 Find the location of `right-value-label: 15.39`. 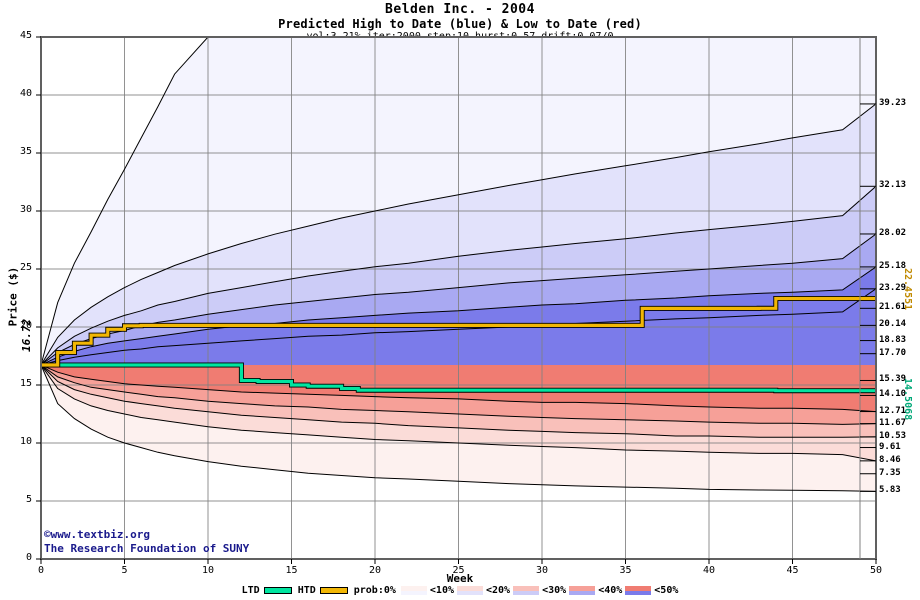

right-value-label: 15.39 is located at coordinates (893, 379).